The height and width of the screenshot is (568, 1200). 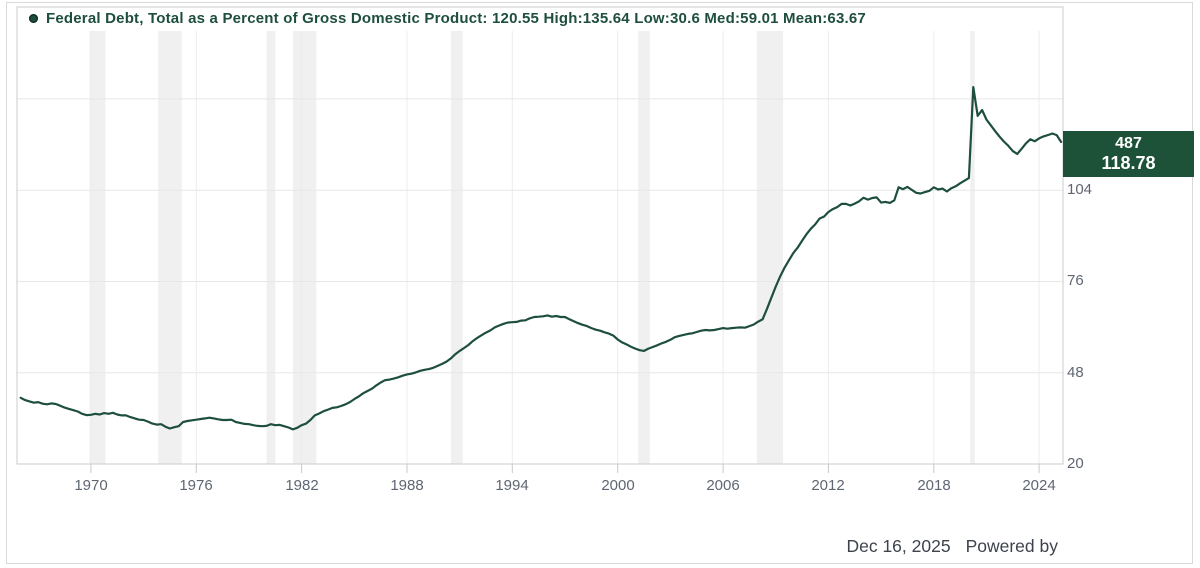 What do you see at coordinates (723, 485) in the screenshot?
I see `x-axis-label: 2006` at bounding box center [723, 485].